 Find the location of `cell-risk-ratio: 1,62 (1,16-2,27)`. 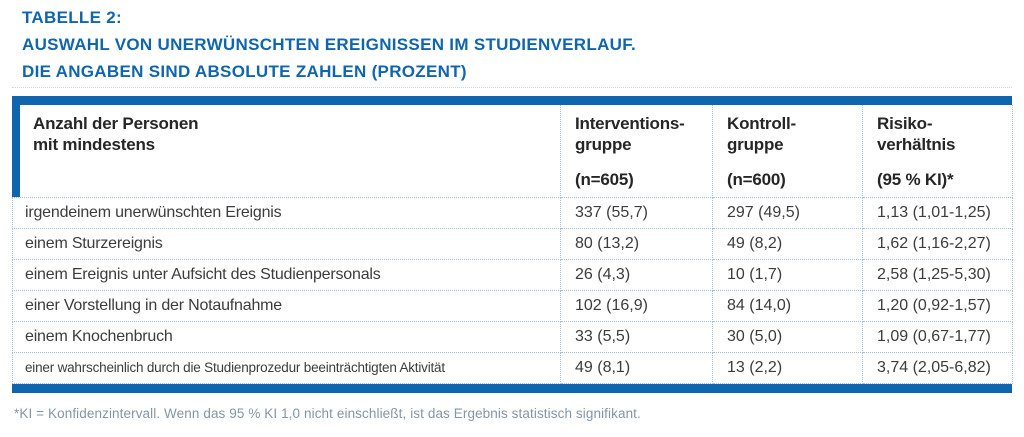

cell-risk-ratio: 1,62 (1,16-2,27) is located at coordinates (937, 243).